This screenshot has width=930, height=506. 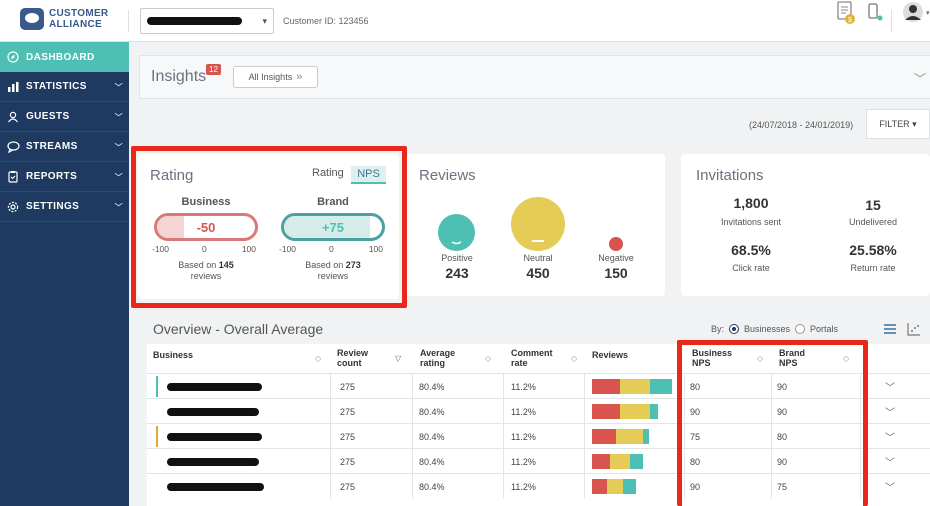 I want to click on avatar: ▾, so click(x=916, y=15).